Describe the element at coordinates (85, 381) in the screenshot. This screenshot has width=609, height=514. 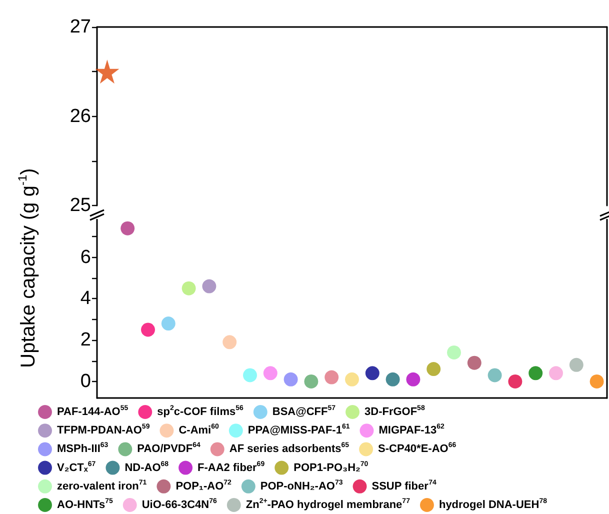
I see `y-tick-label: 0` at that location.